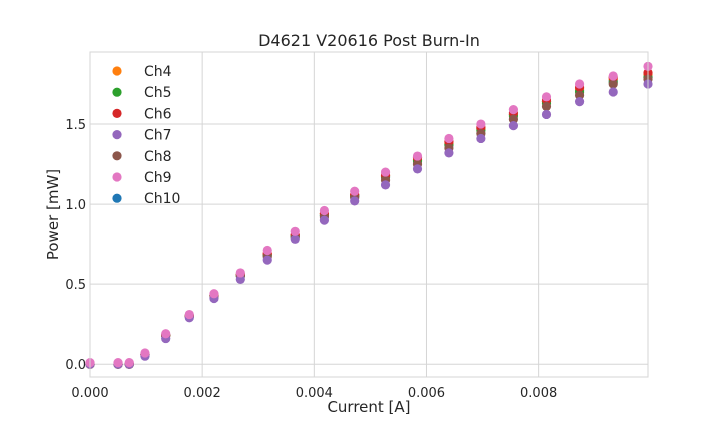 The width and height of the screenshot is (720, 436). I want to click on legend-label-ch7: Ch7, so click(158, 136).